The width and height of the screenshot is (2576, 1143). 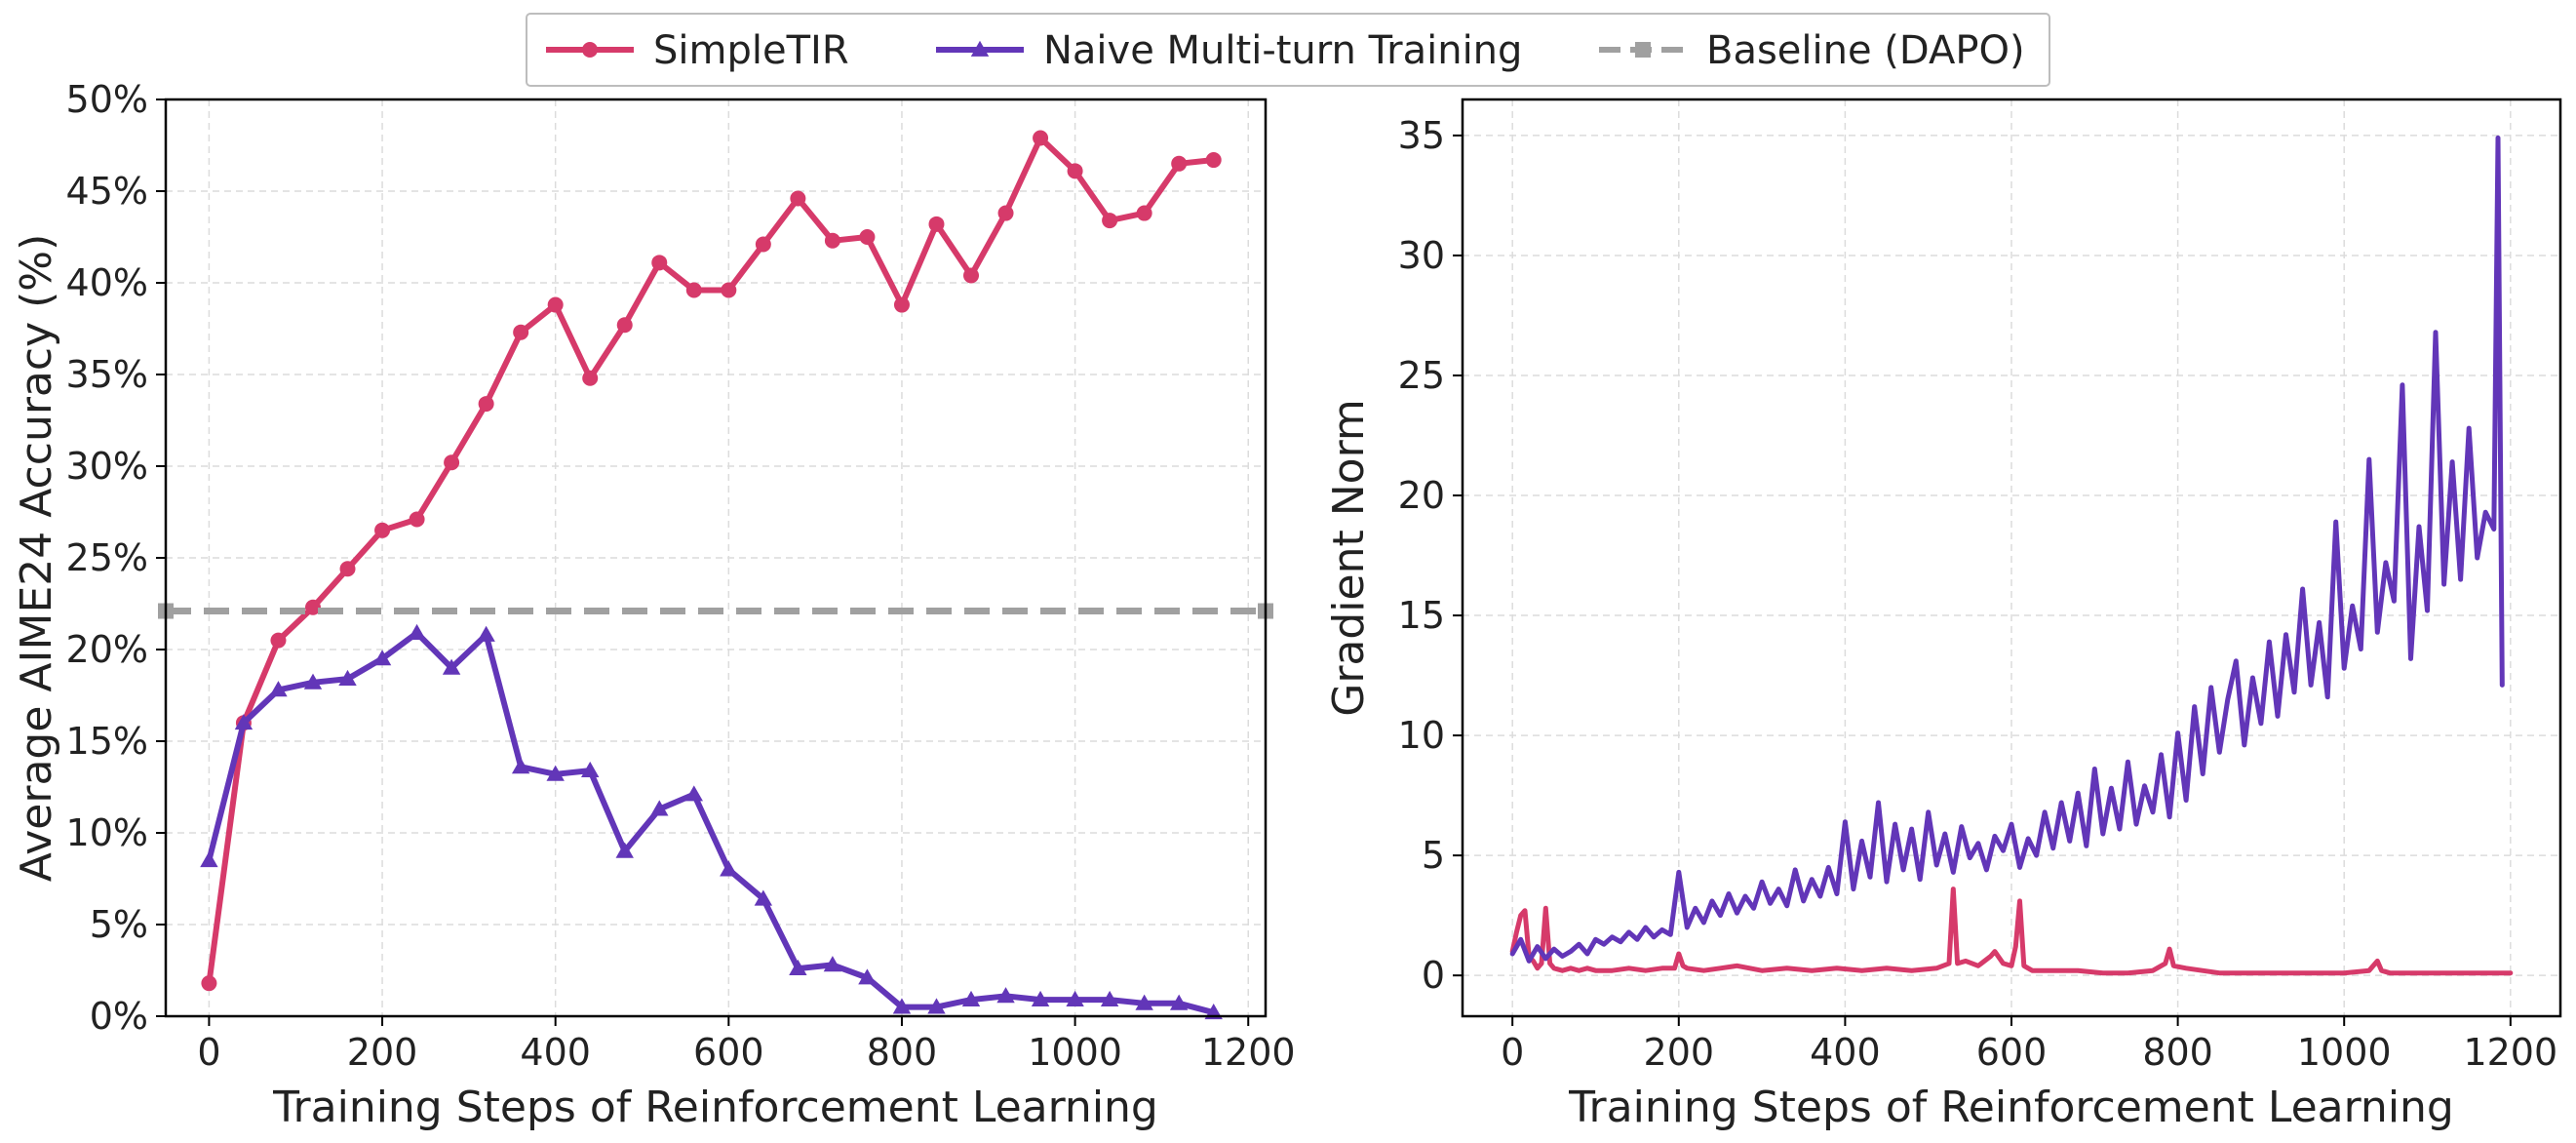 I want to click on accuracy-series-naive-multi-turn-training-line, so click(x=711, y=823).